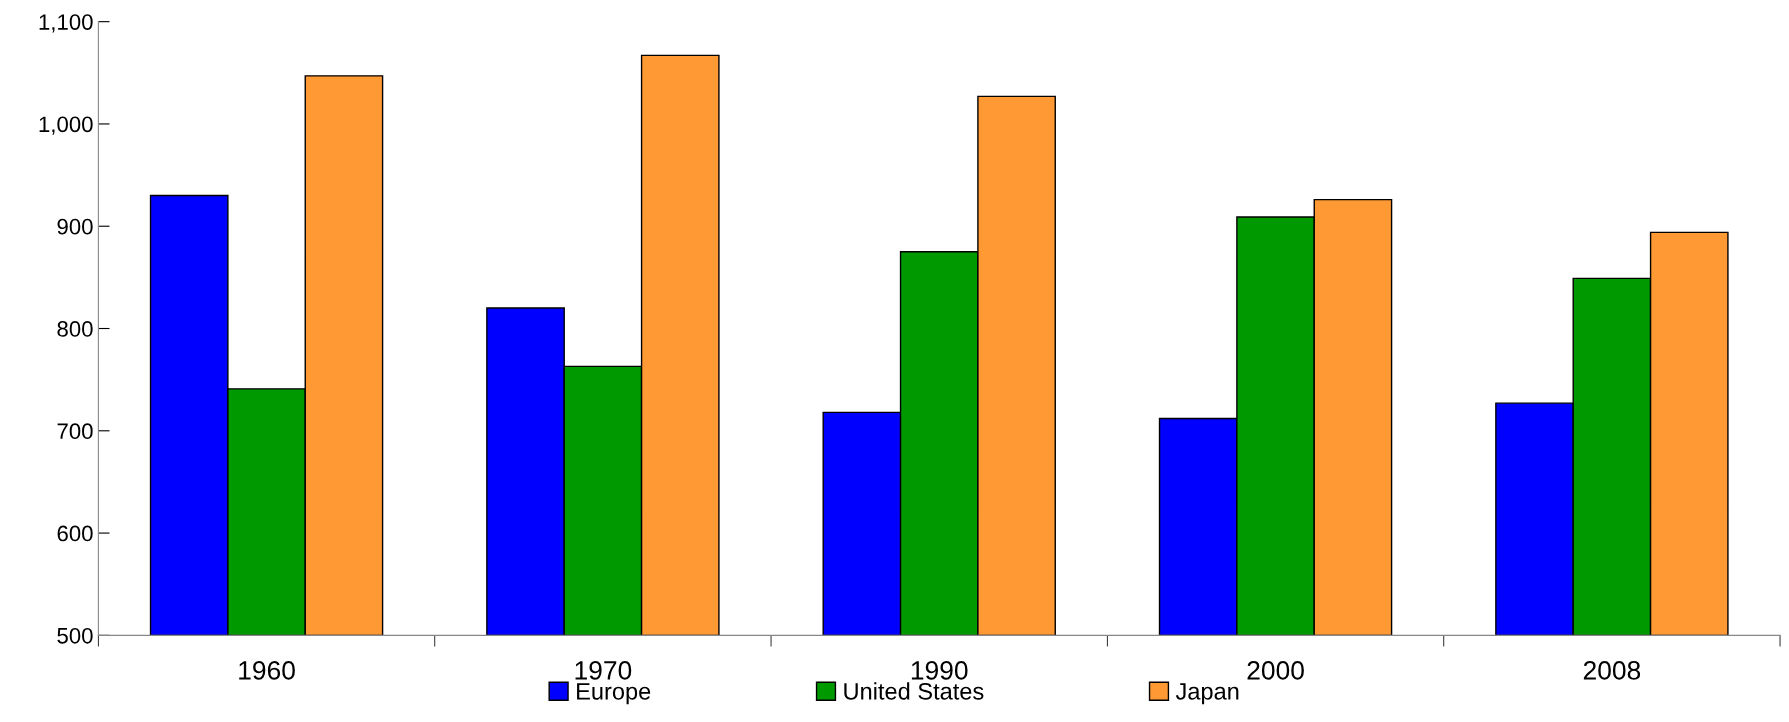  What do you see at coordinates (75, 635) in the screenshot?
I see `y-tick-label: 500` at bounding box center [75, 635].